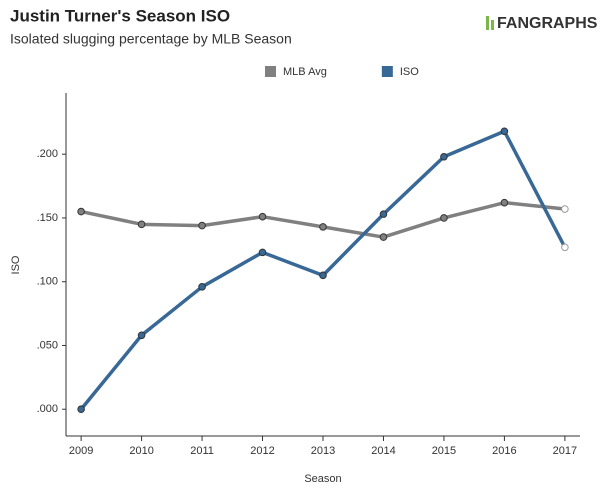 This screenshot has height=488, width=605. What do you see at coordinates (504, 451) in the screenshot?
I see `x-tick-label: 2016` at bounding box center [504, 451].